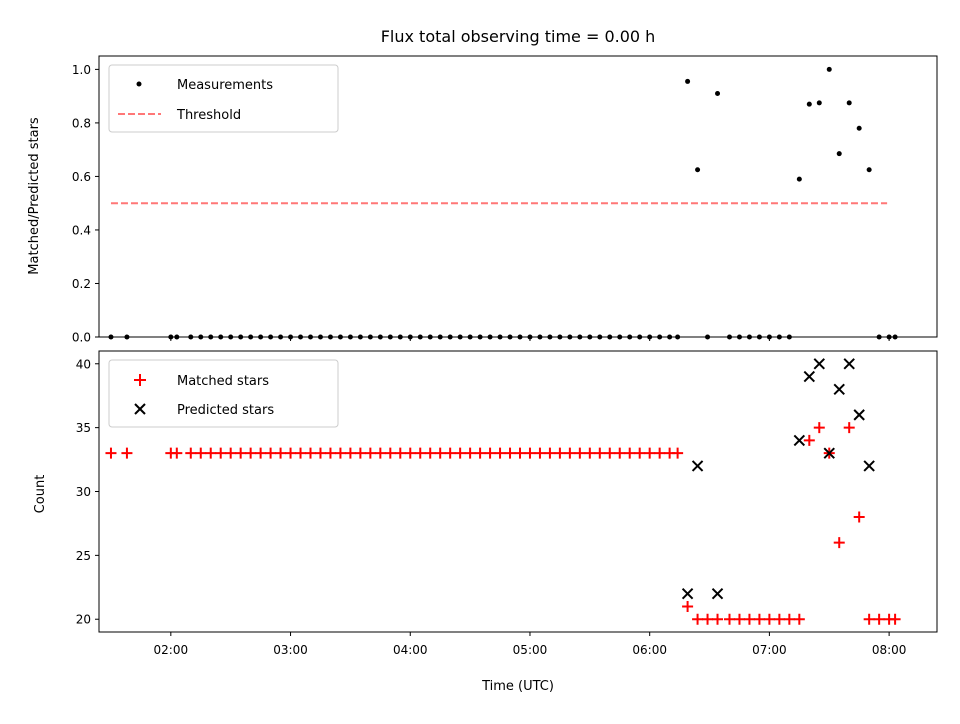 This screenshot has width=960, height=724. I want to click on top-x-axis, so click(530, 339).